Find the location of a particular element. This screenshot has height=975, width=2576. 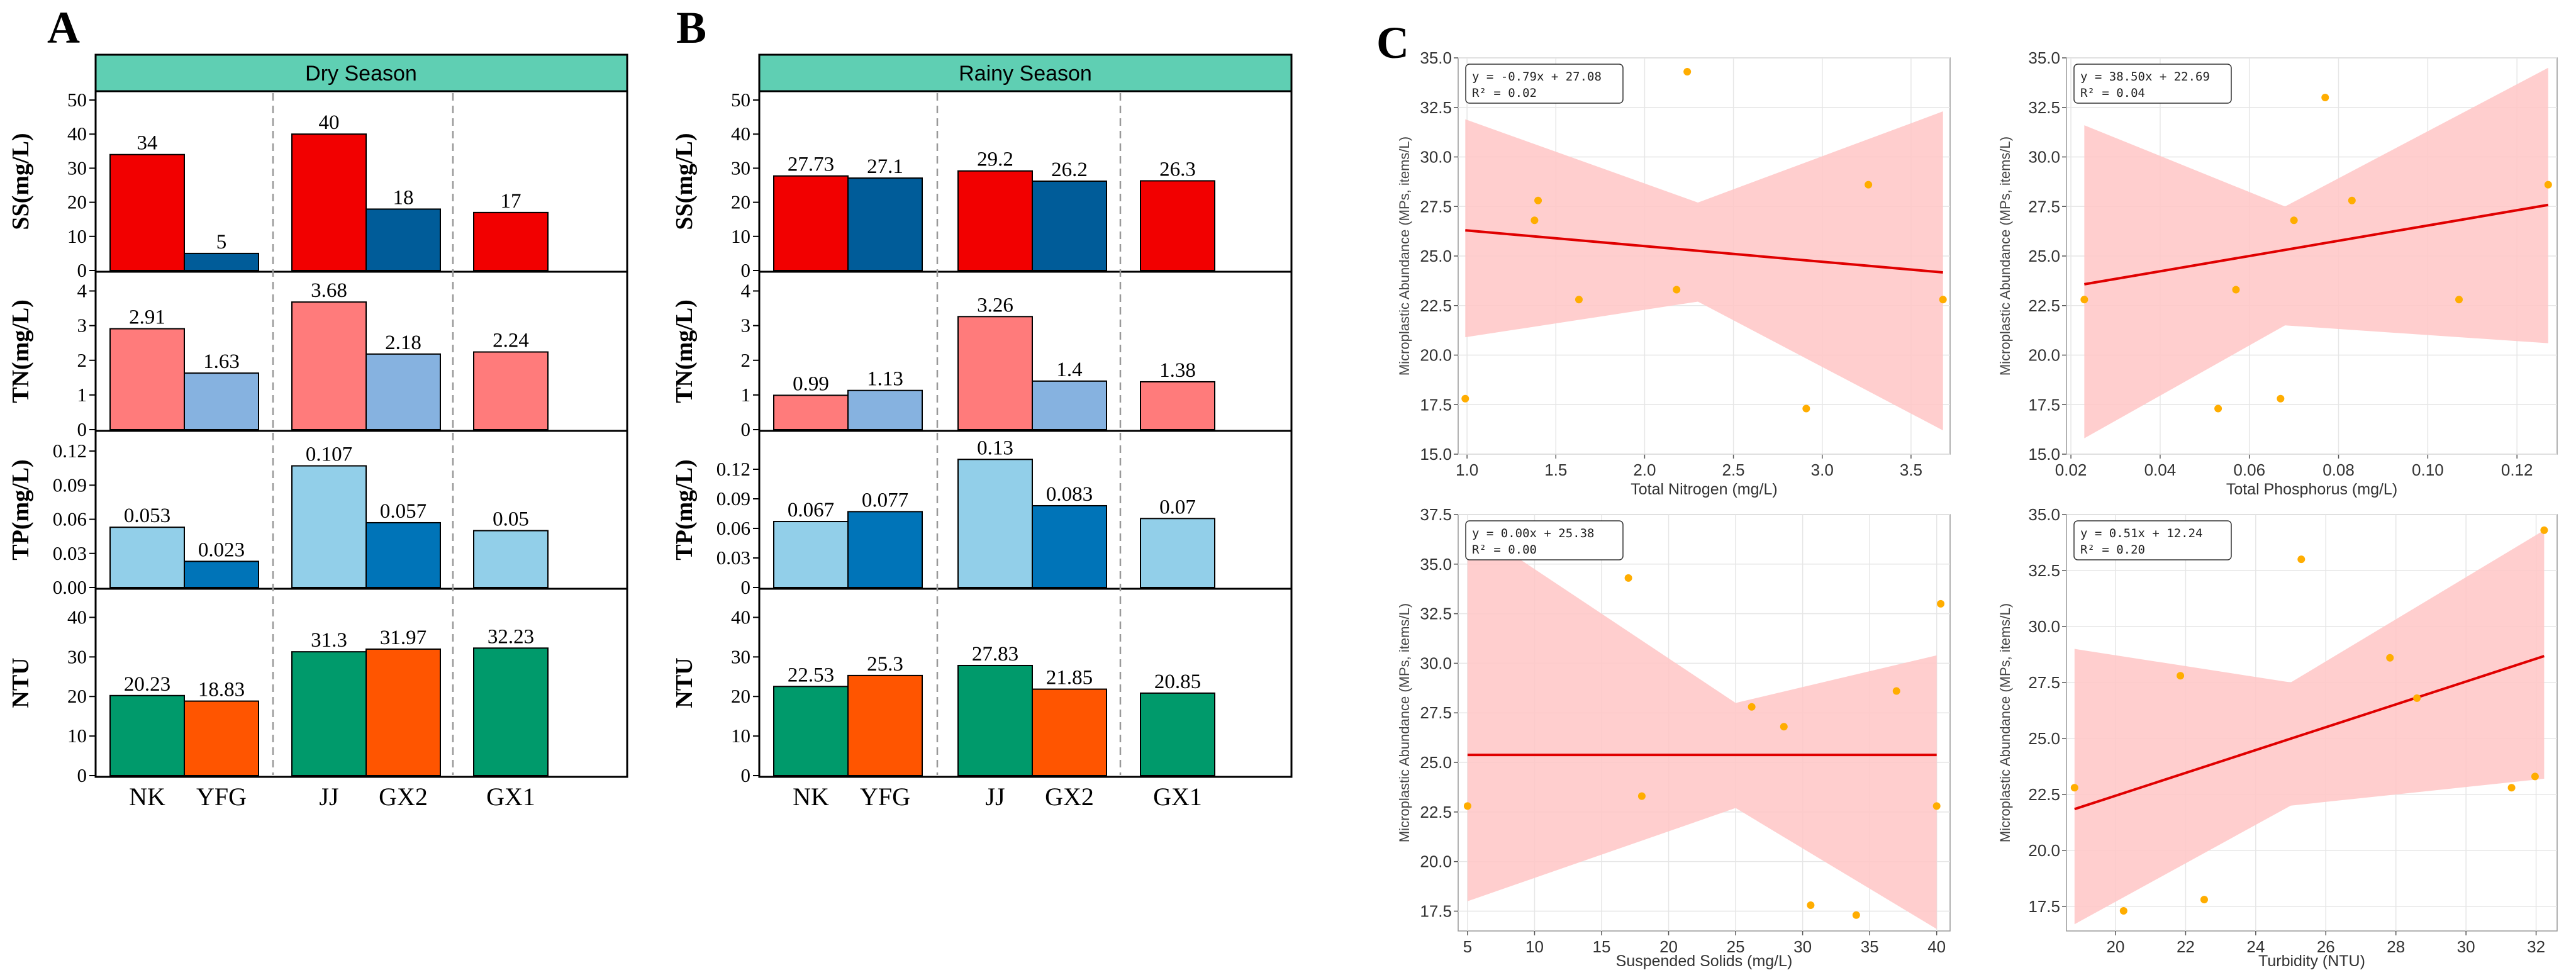

r-squared: R² = 0.04 is located at coordinates (2112, 93).